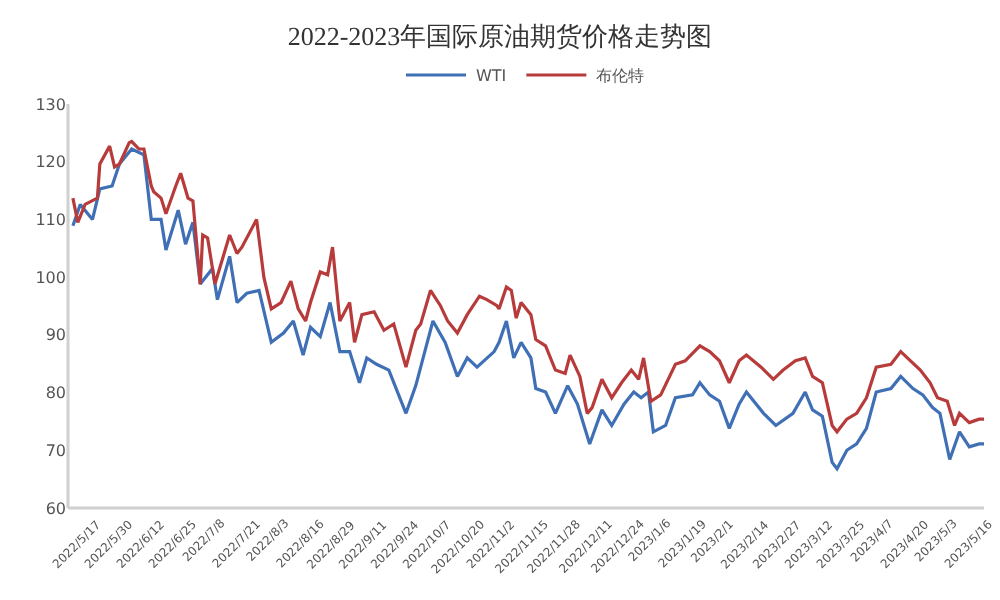 The height and width of the screenshot is (600, 1000). I want to click on y-tick-label: 90, so click(55, 335).